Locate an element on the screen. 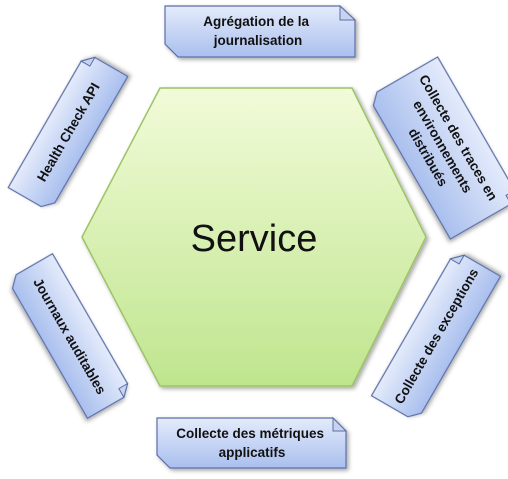 The width and height of the screenshot is (508, 479). svg-text:Collecte des métriques a: Collecte des métriques applicatifs is located at coordinates (252, 443).